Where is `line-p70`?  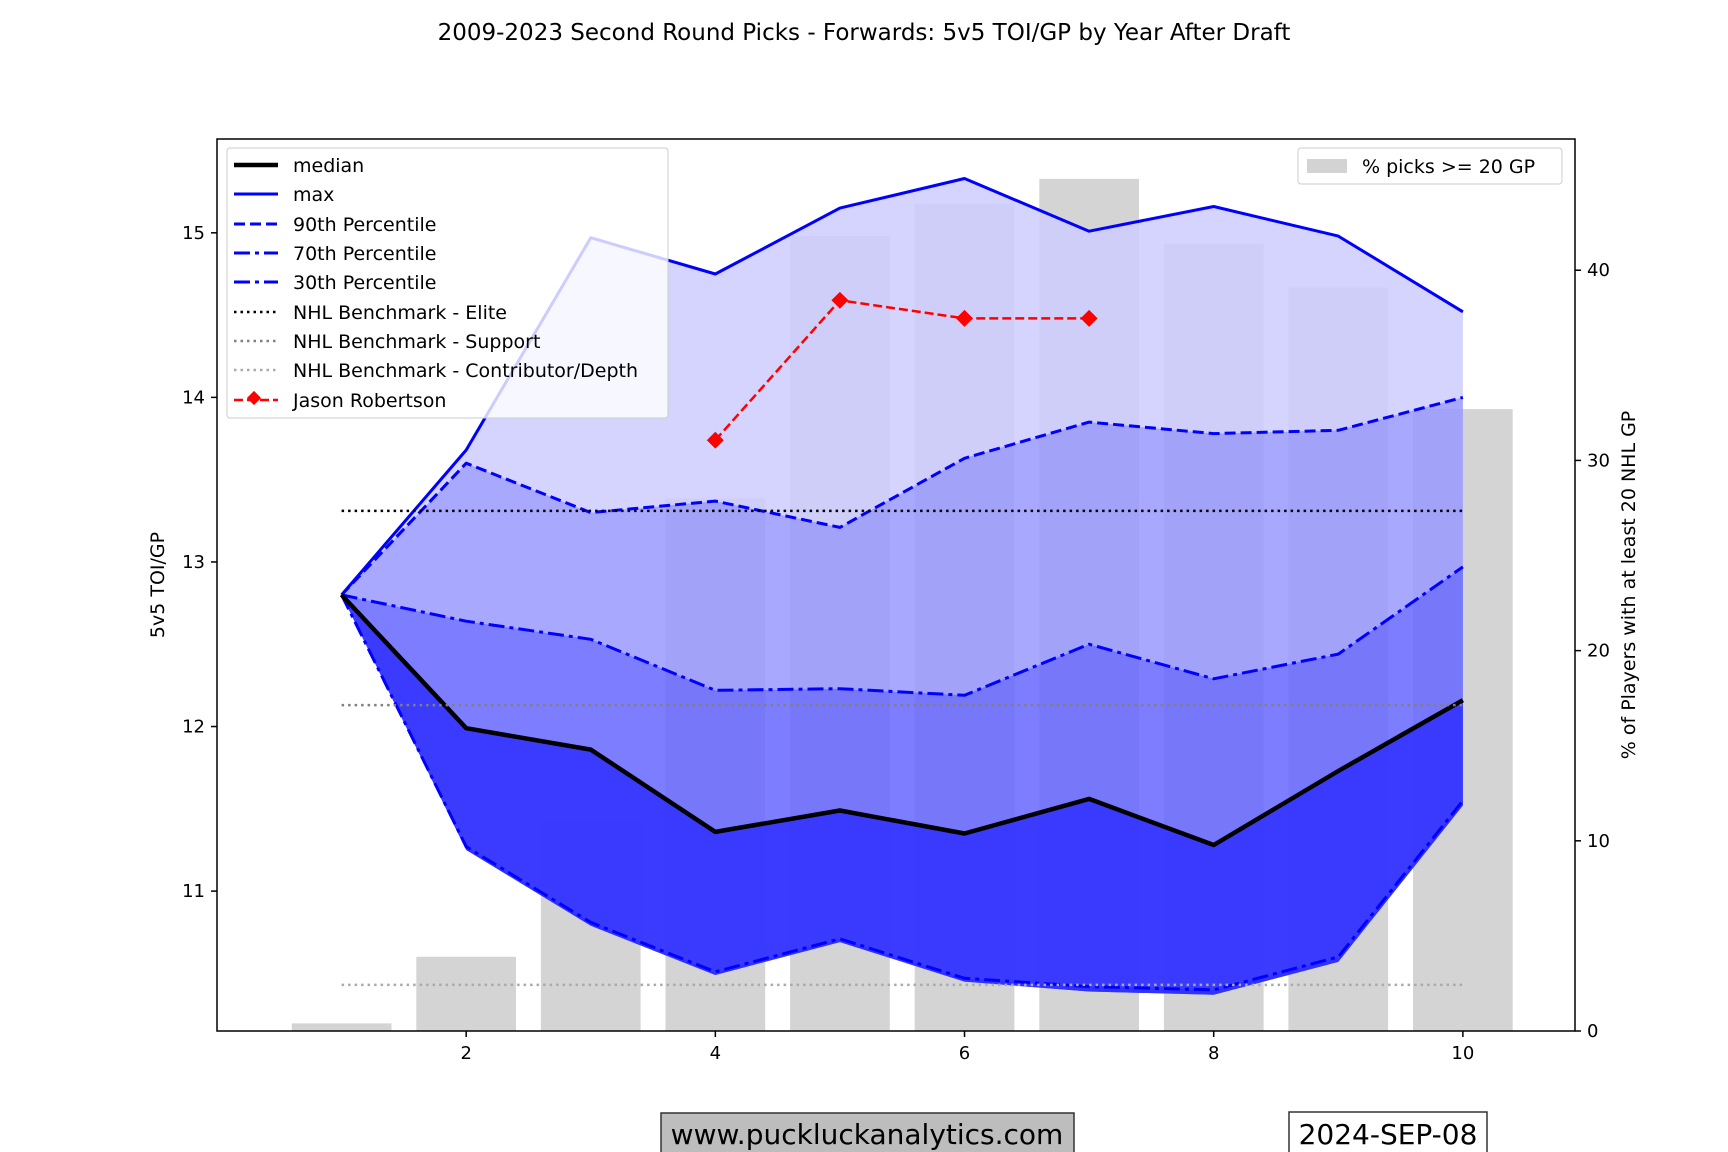 line-p70 is located at coordinates (902, 631).